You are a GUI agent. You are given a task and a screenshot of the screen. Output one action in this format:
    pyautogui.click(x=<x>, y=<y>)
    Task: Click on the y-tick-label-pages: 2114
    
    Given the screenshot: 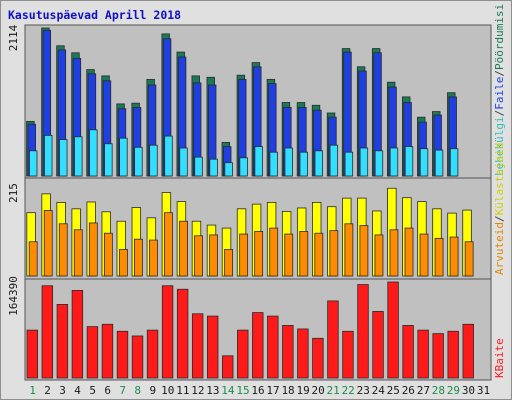 What is the action you would take?
    pyautogui.click(x=13, y=37)
    